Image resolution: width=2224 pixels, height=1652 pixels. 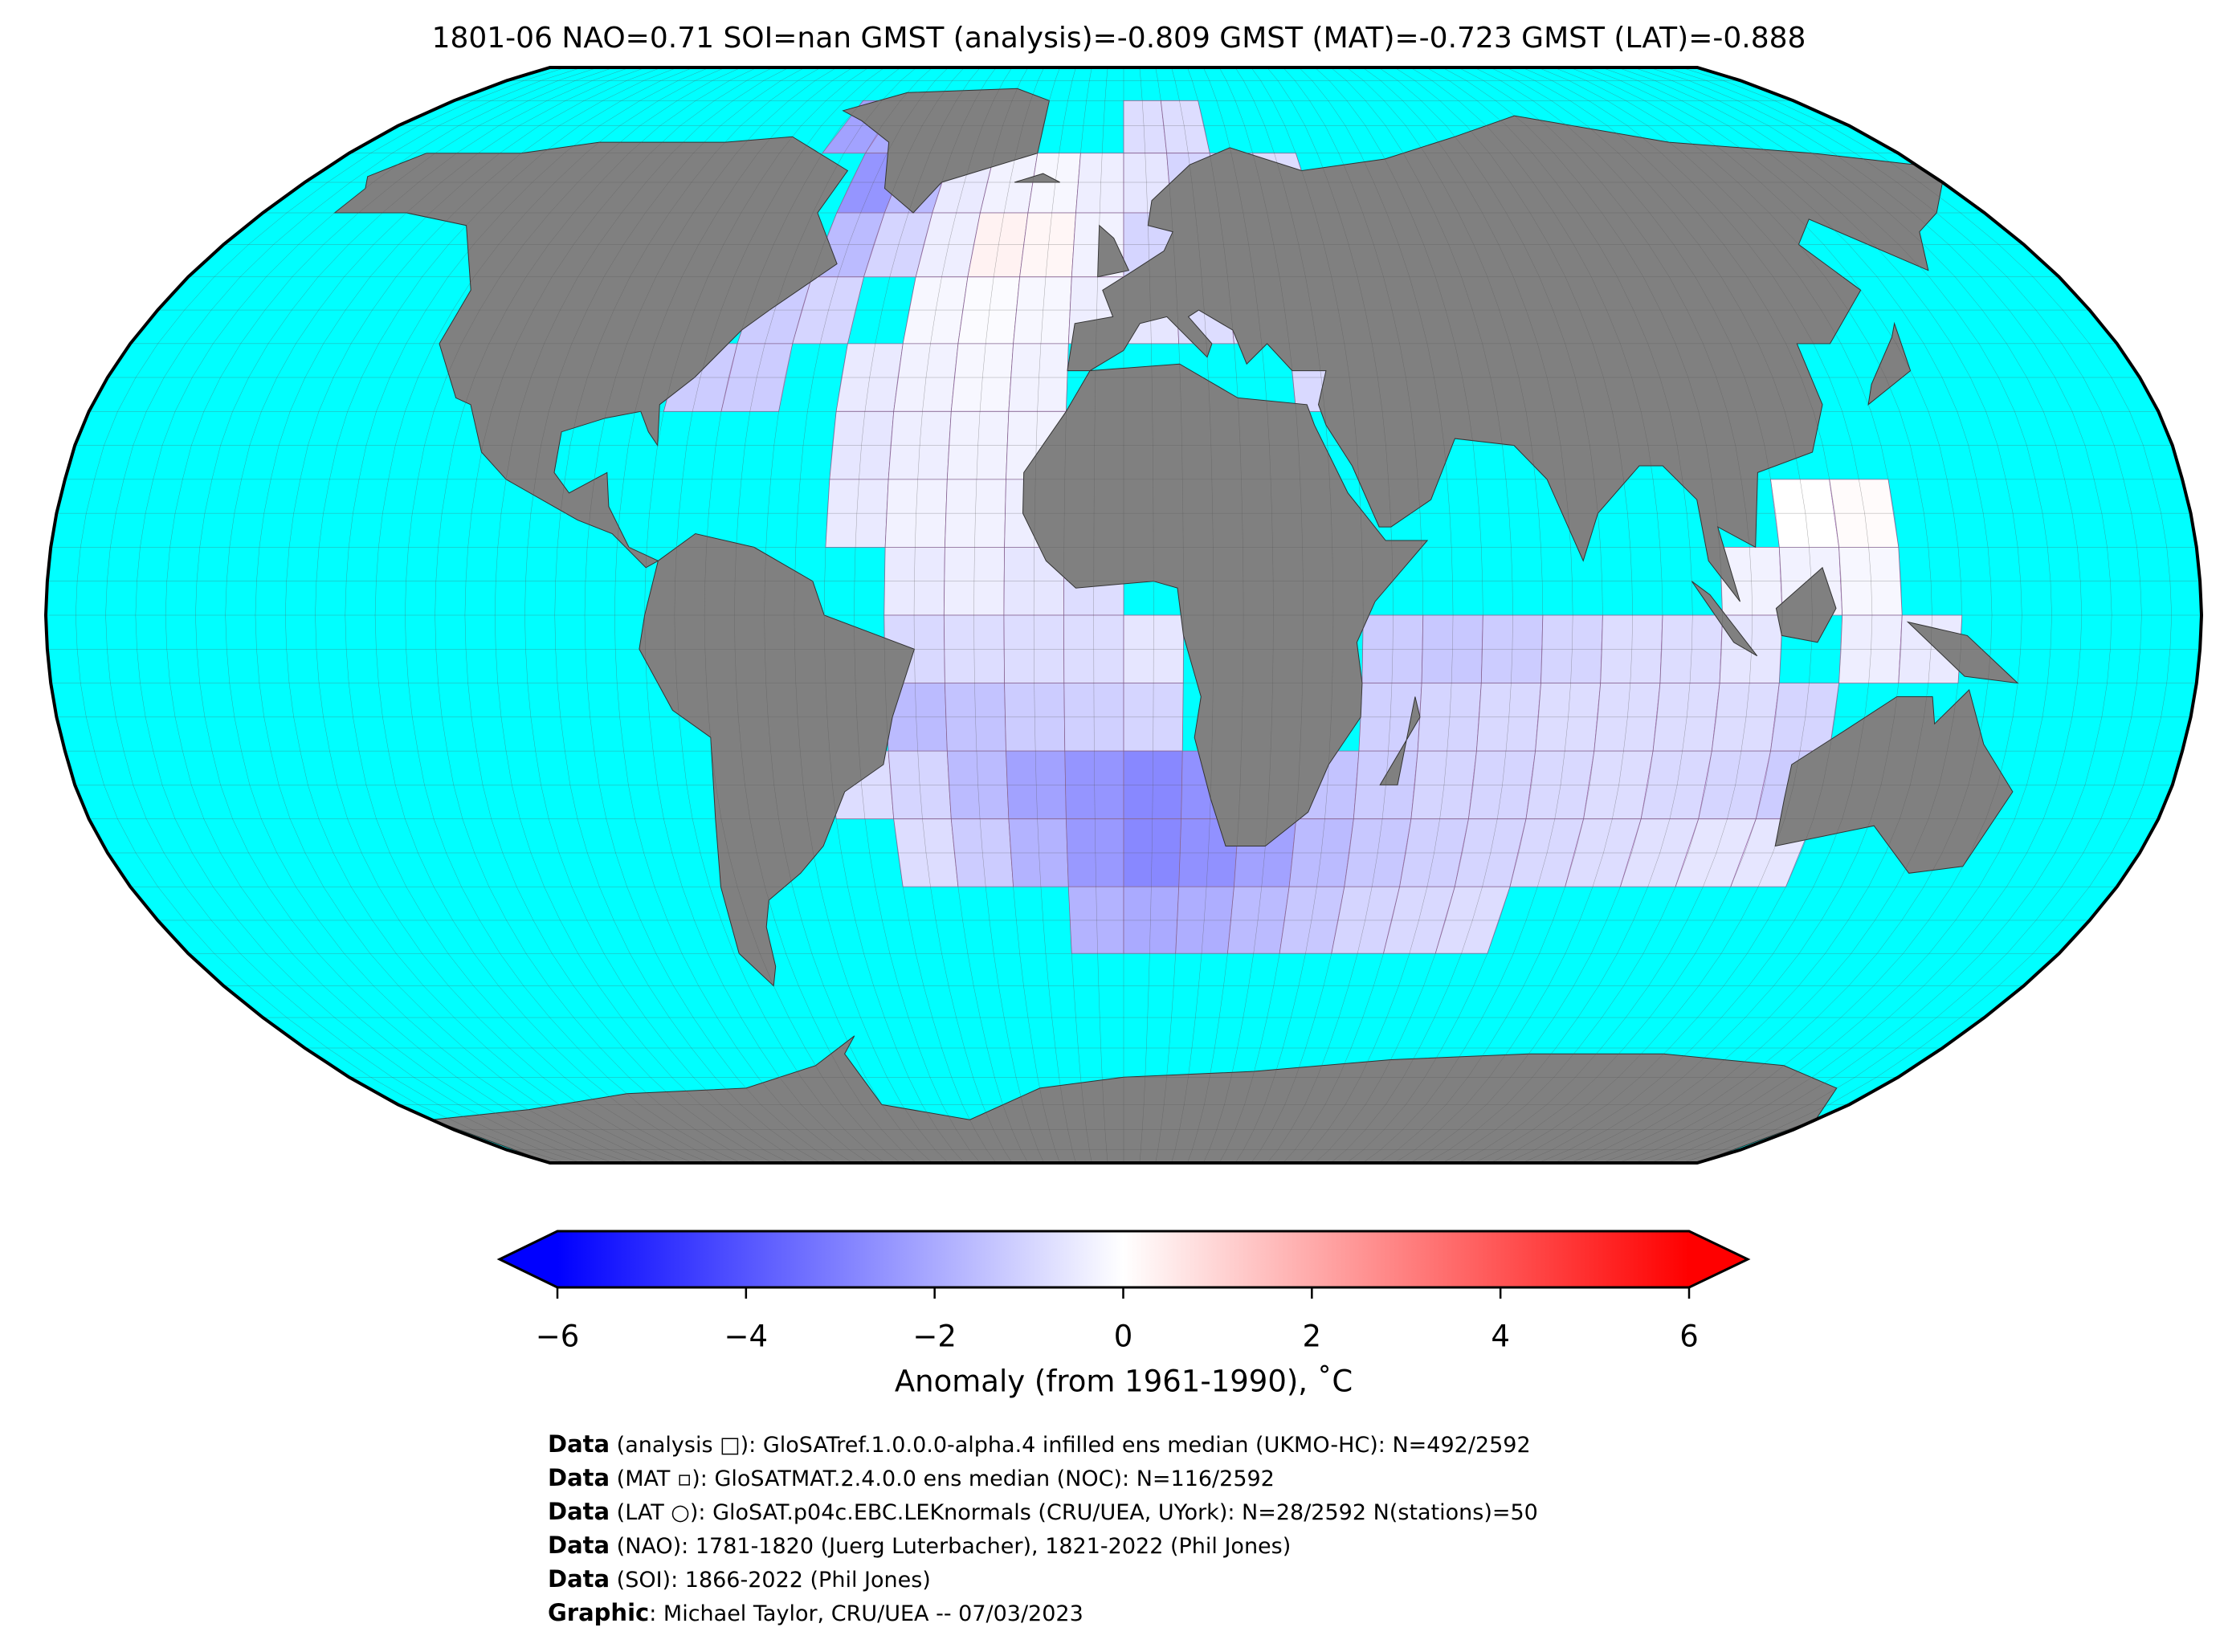 I want to click on colorbar-tick-label: −4, so click(x=746, y=1337).